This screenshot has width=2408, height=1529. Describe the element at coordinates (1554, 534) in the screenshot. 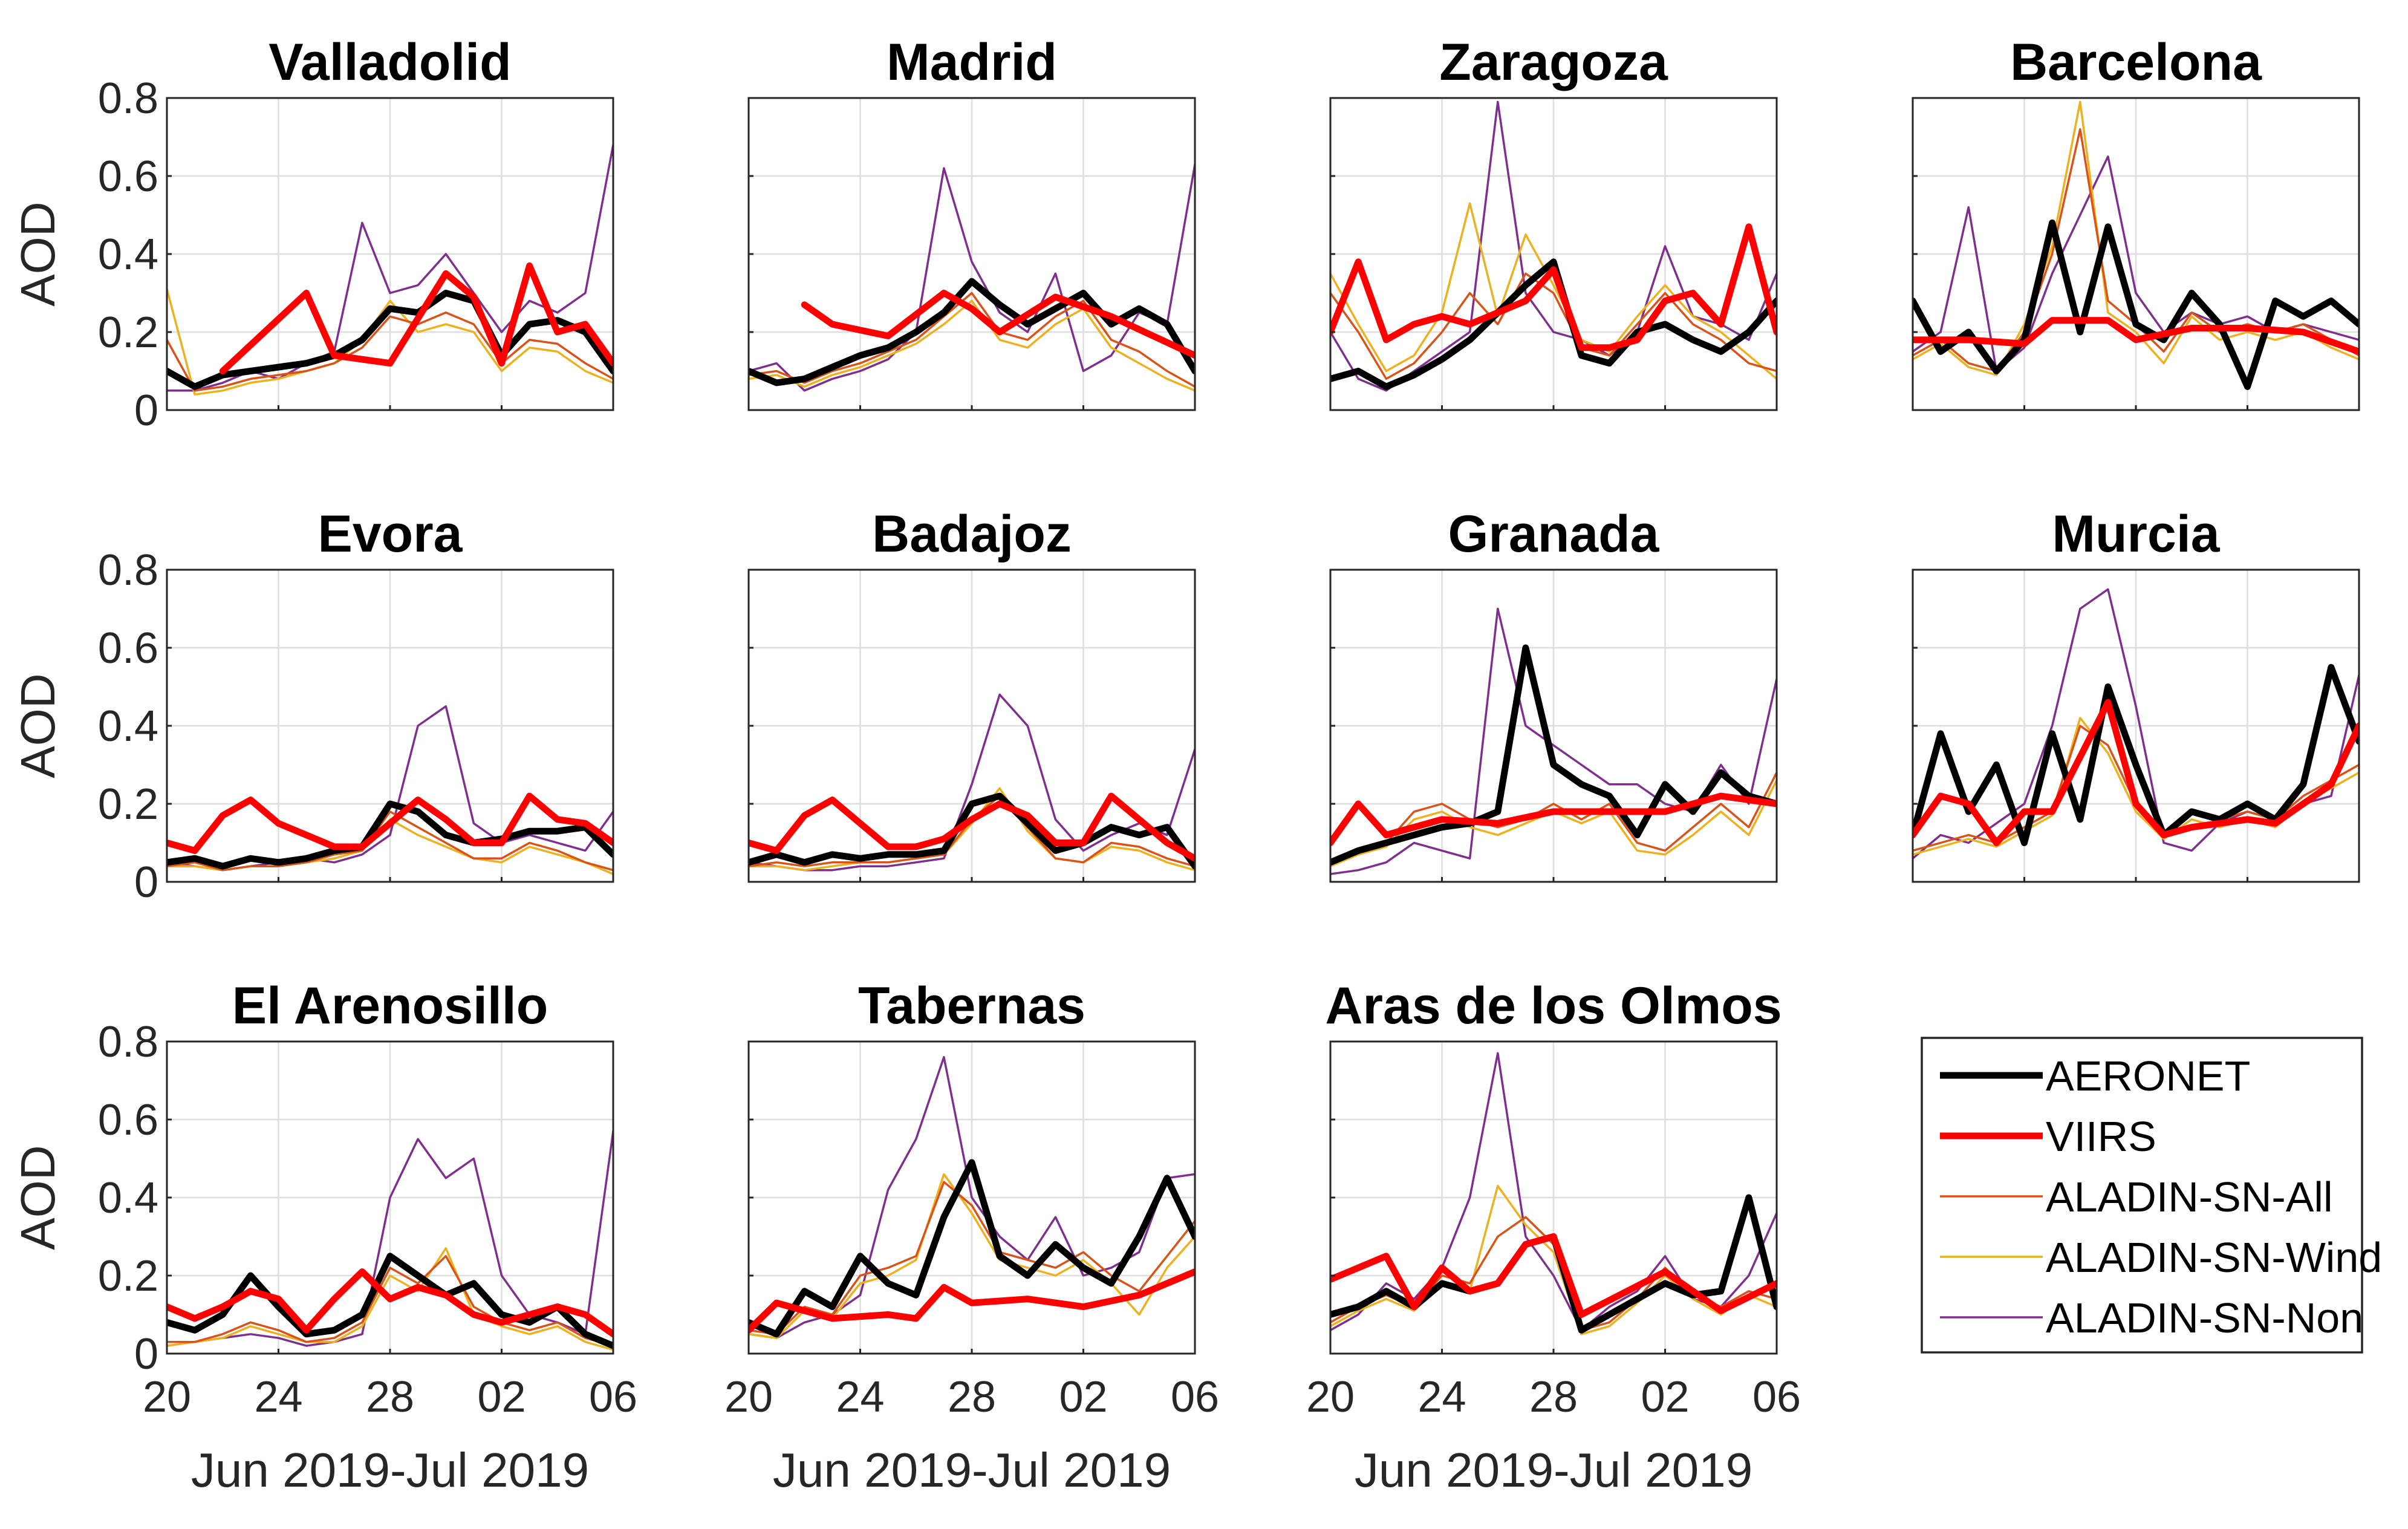

I see `panel-title: Granada` at that location.